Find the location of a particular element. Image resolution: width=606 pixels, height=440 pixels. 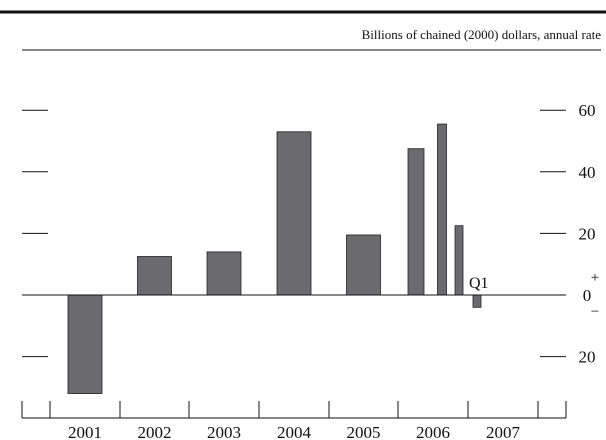

x-axis: 2001 2002 2003 2004 2005 2006 2007 is located at coordinates (294, 420).